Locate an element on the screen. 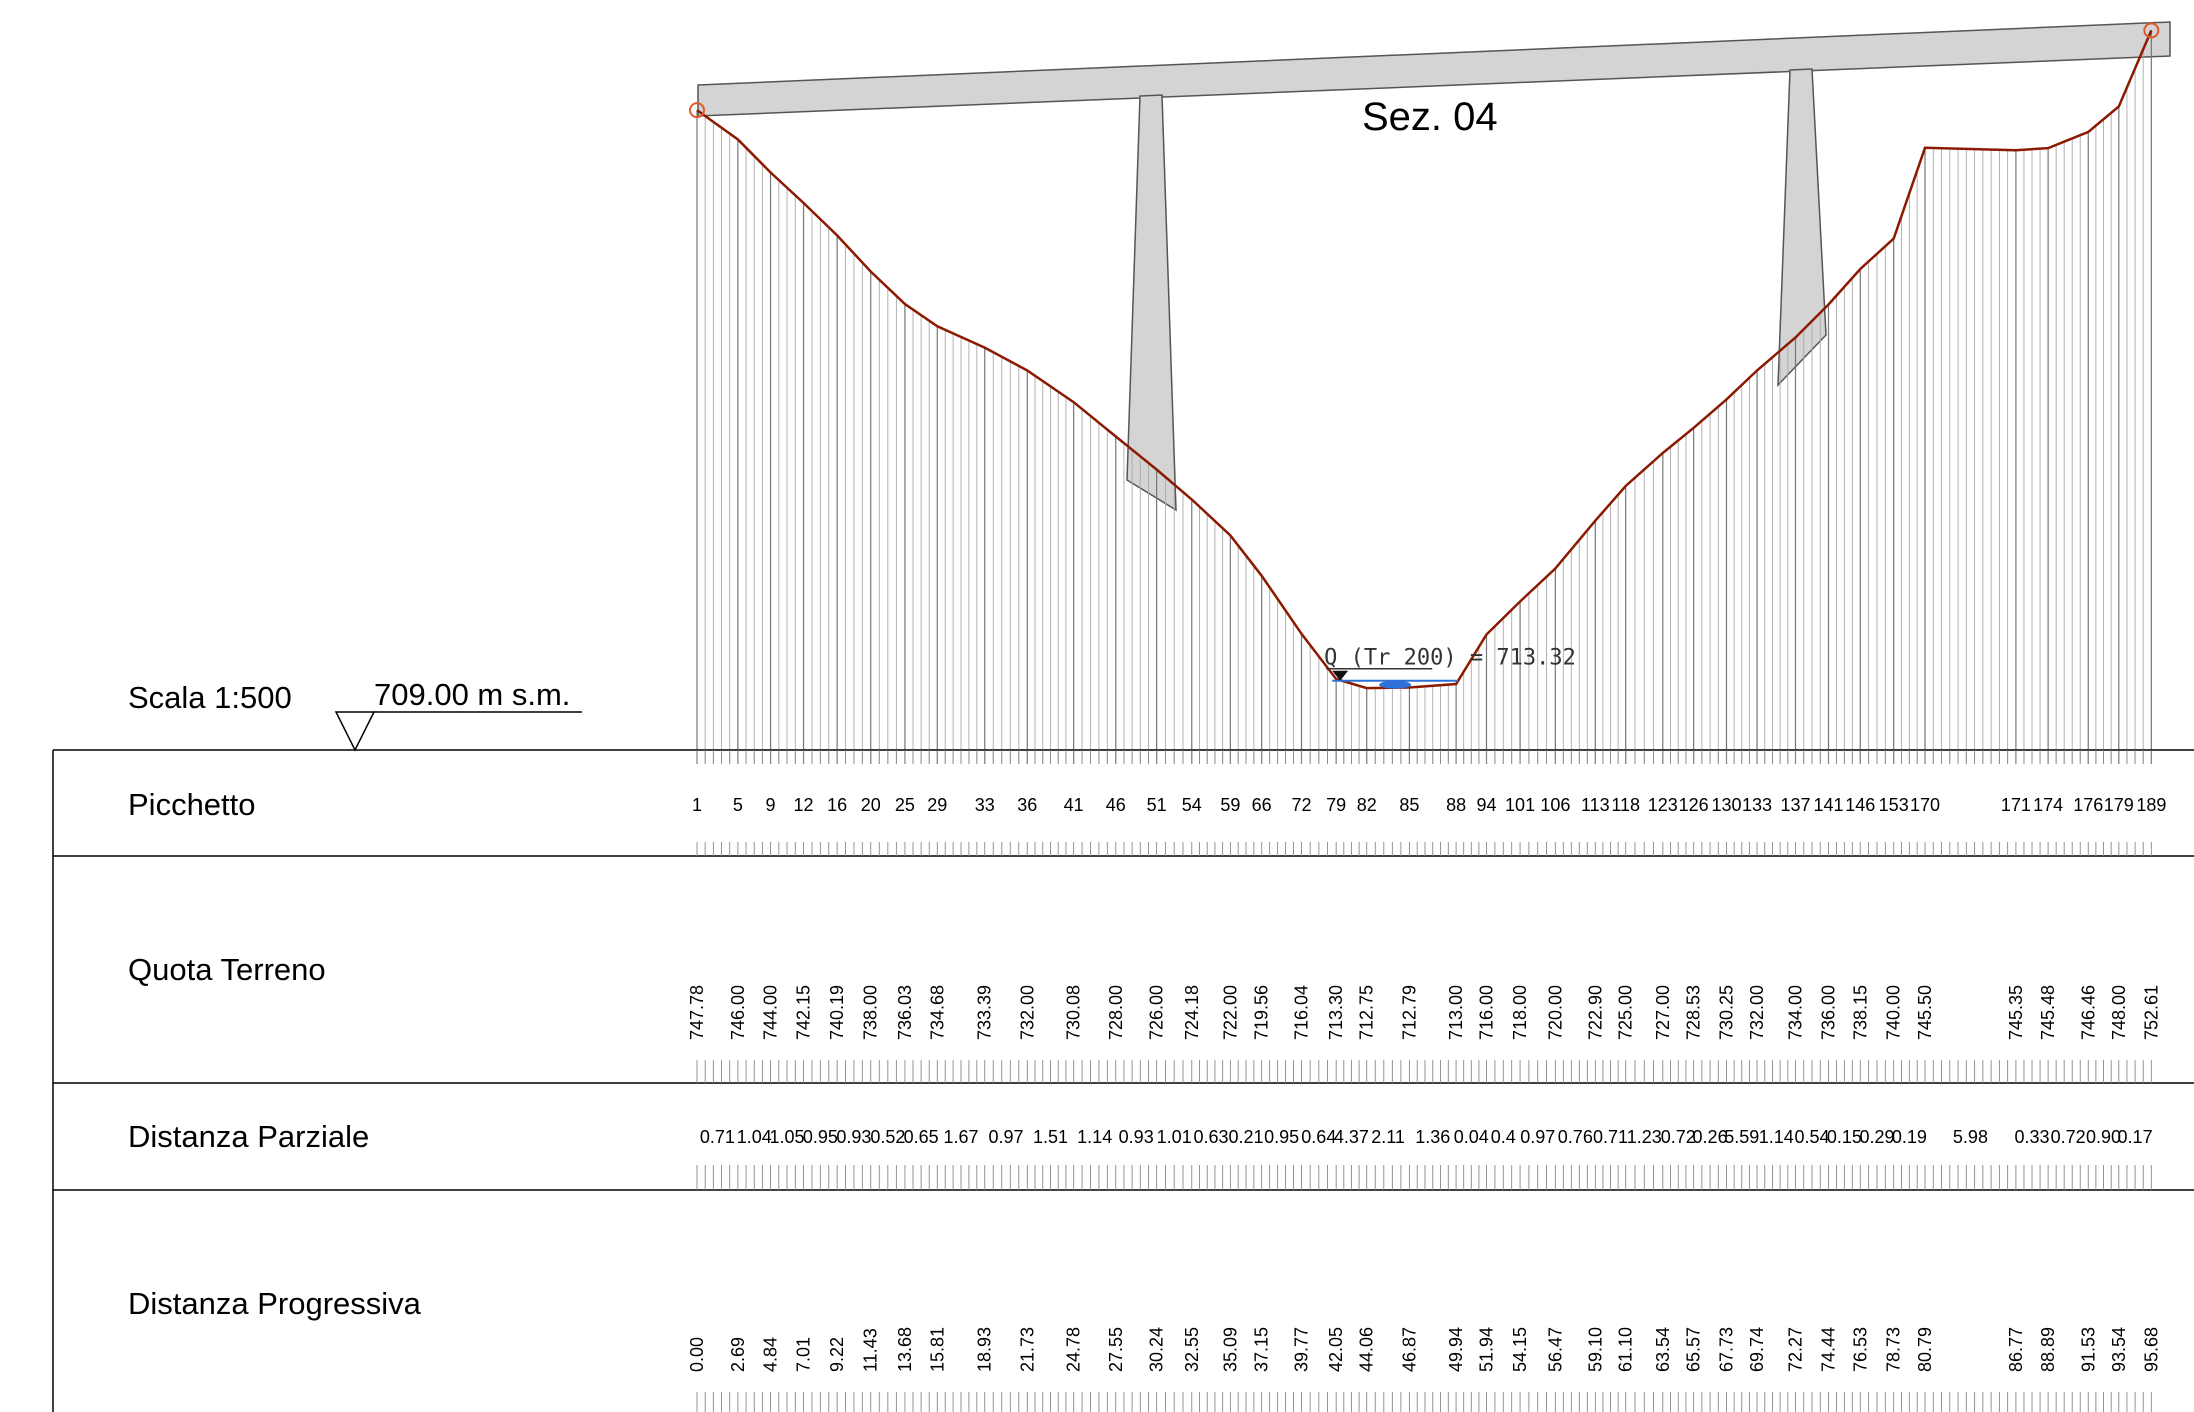  progressiva-value: 69.74 is located at coordinates (1757, 1349).